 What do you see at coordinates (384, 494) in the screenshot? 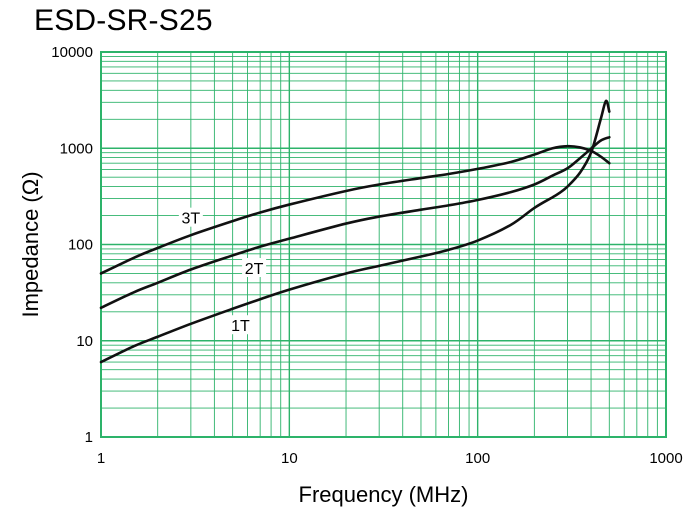
I see `x-axis-label: Frequency (MHz)` at bounding box center [384, 494].